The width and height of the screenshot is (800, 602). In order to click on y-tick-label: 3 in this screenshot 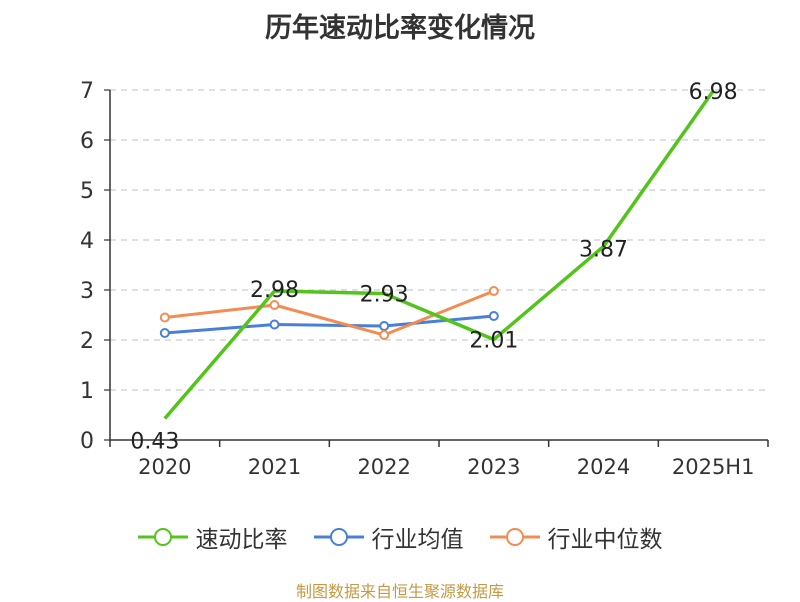, I will do `click(87, 291)`.